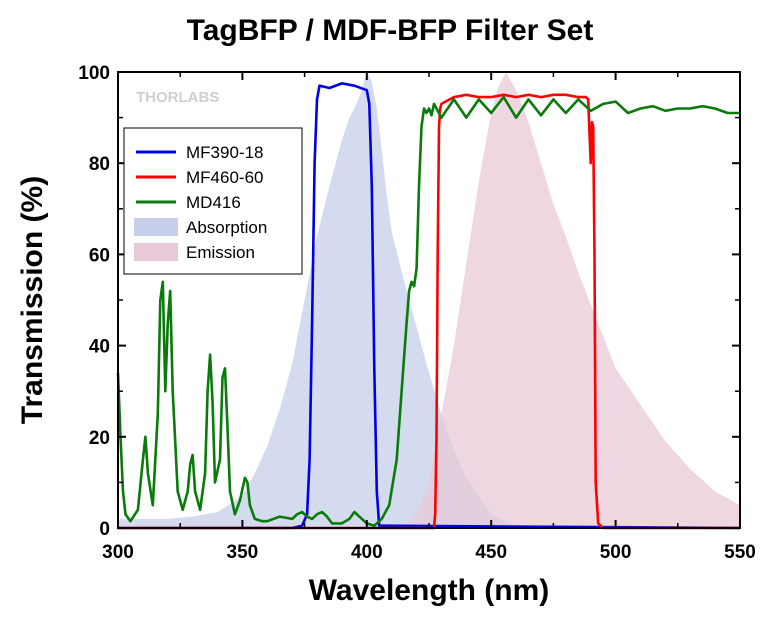 The image size is (780, 630). I want to click on legend-label-absorption: Absorption, so click(226, 227).